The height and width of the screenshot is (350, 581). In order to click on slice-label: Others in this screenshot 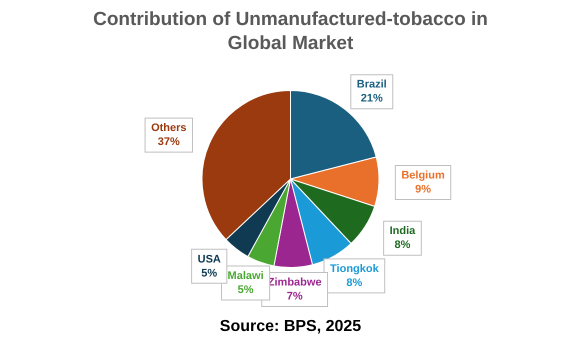, I will do `click(169, 128)`.